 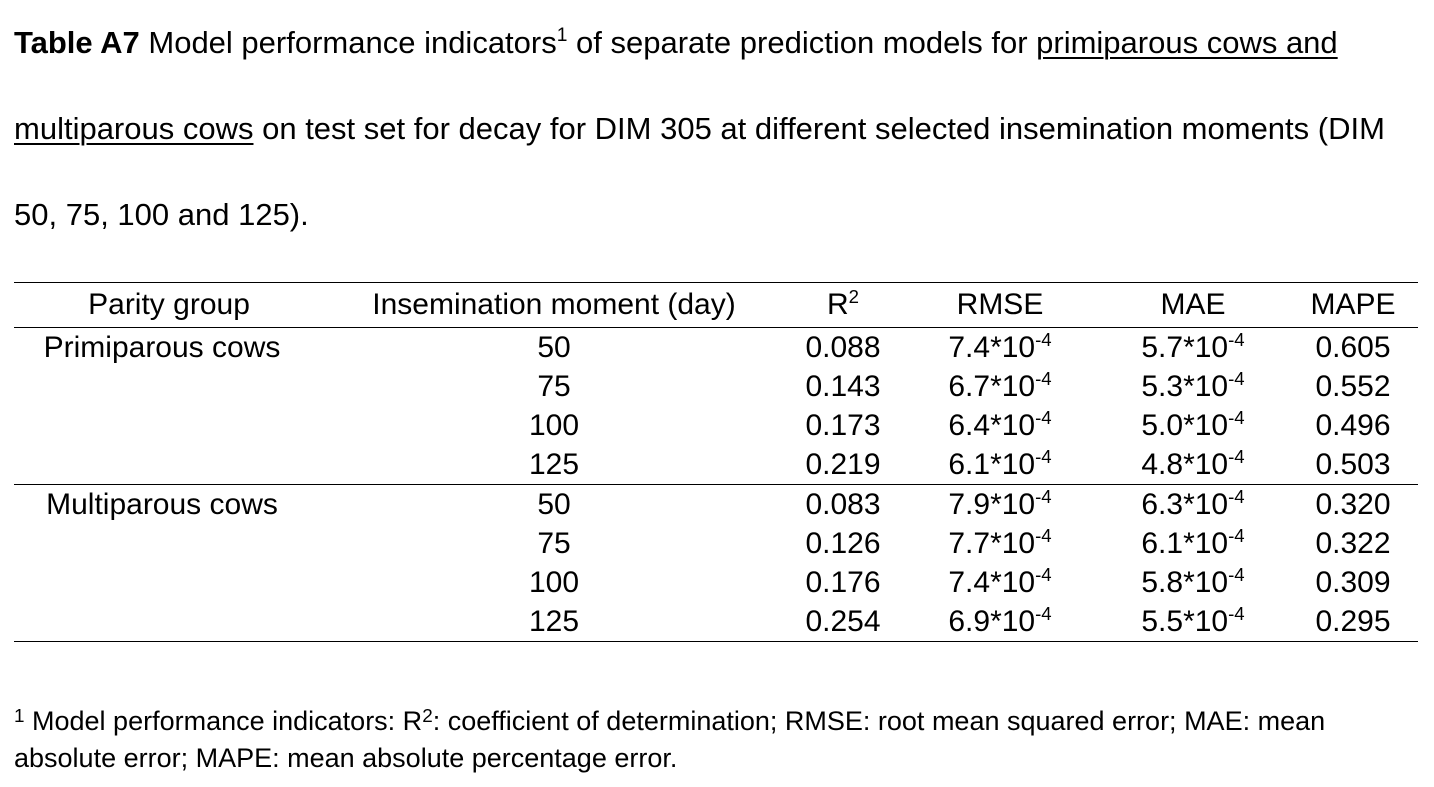 I want to click on mape-cell: 0.322, so click(x=1353, y=543).